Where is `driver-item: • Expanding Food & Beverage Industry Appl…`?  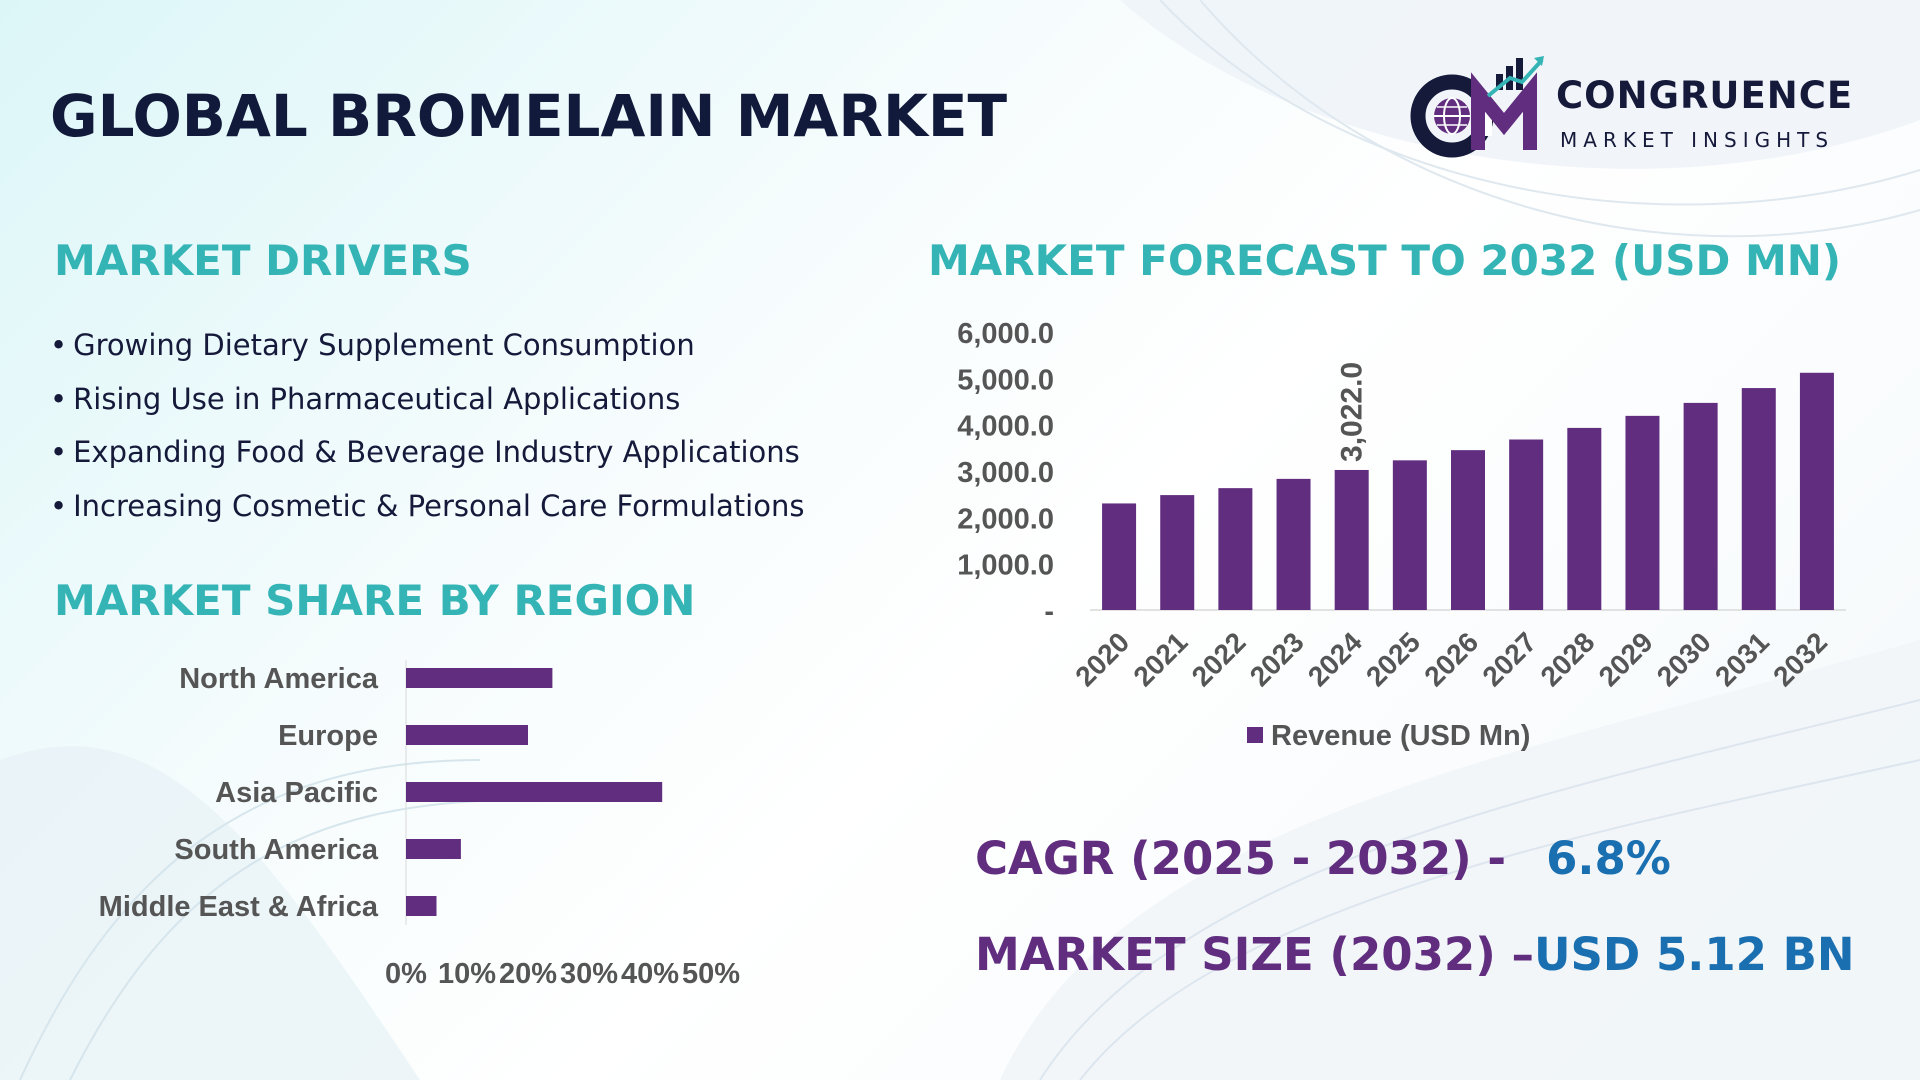 driver-item: • Expanding Food & Beverage Industry Appl… is located at coordinates (427, 456).